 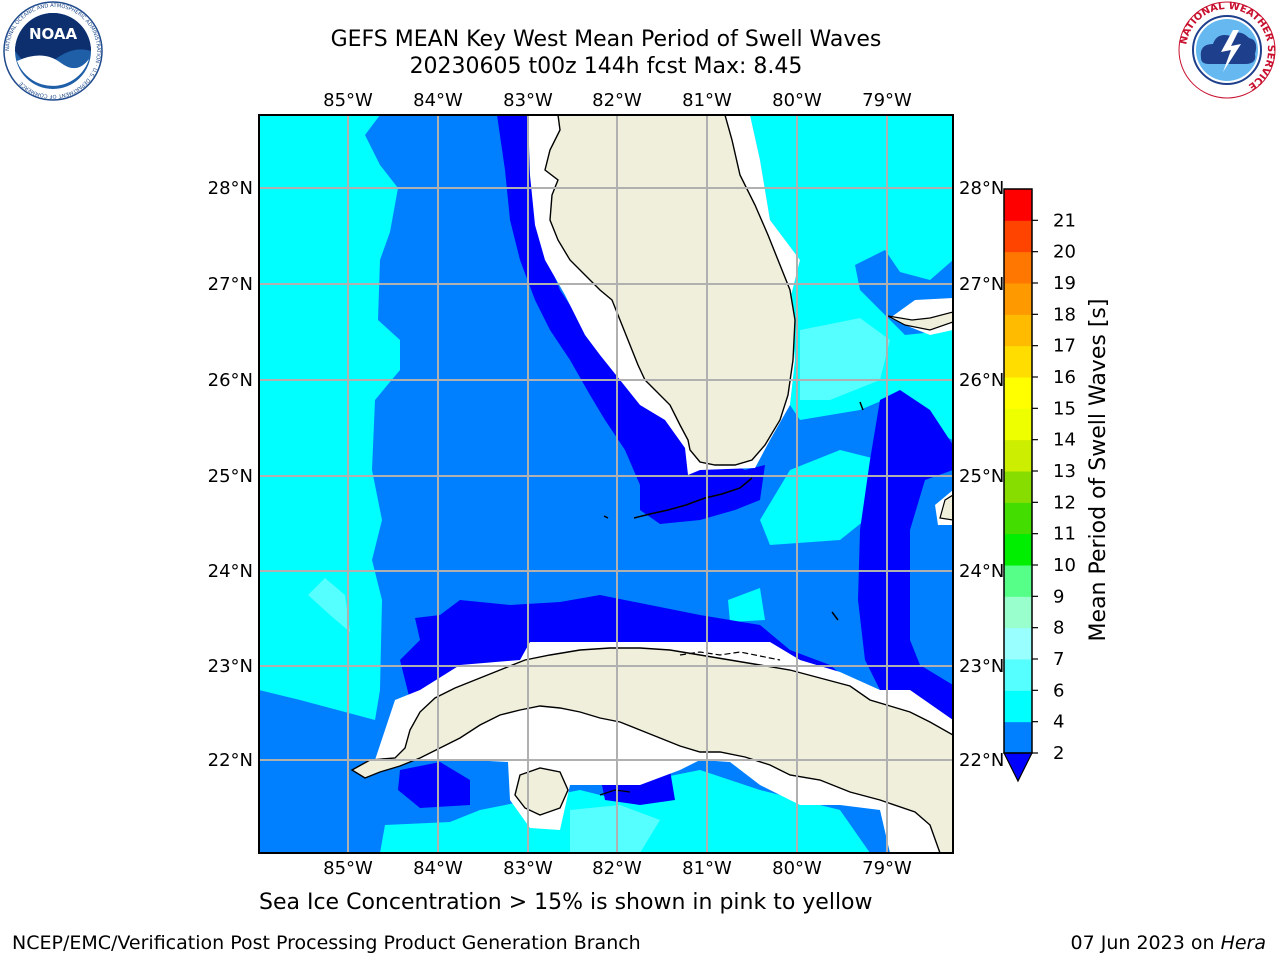 I want to click on lon-label-bottom: 79°W, so click(x=887, y=868).